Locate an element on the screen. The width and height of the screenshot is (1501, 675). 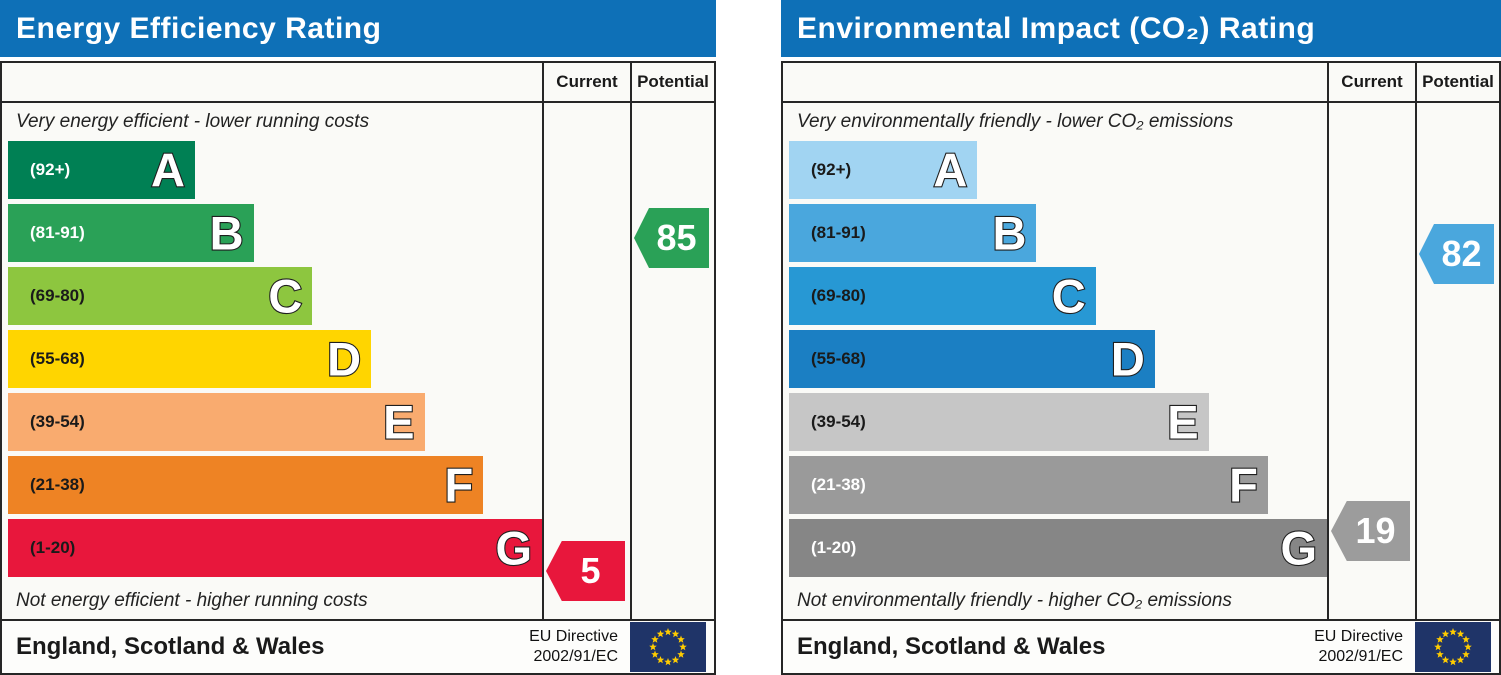
chart-title-bar: Energy Efficiency Rating is located at coordinates (358, 28).